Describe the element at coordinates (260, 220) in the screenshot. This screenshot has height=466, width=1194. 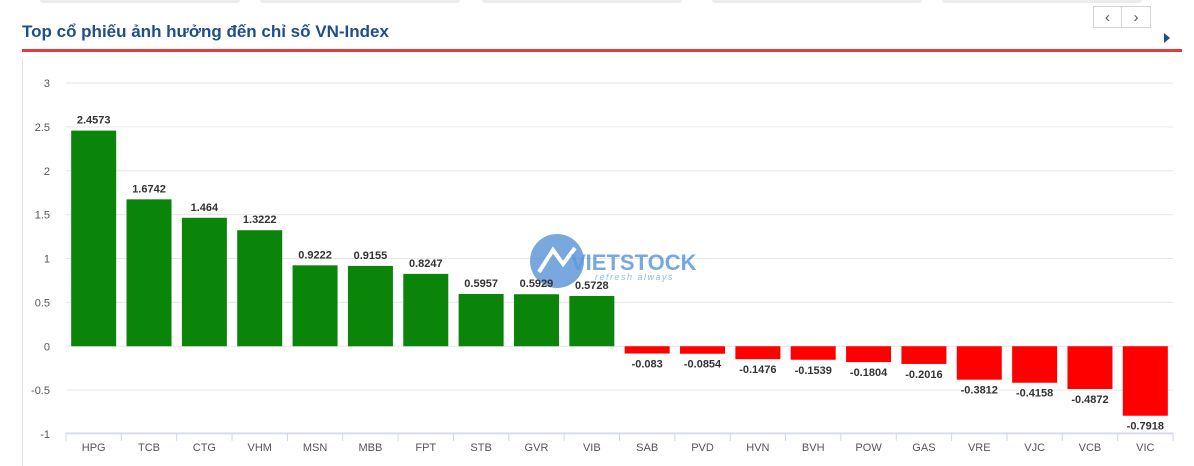
I see `data-label: 1.3222` at that location.